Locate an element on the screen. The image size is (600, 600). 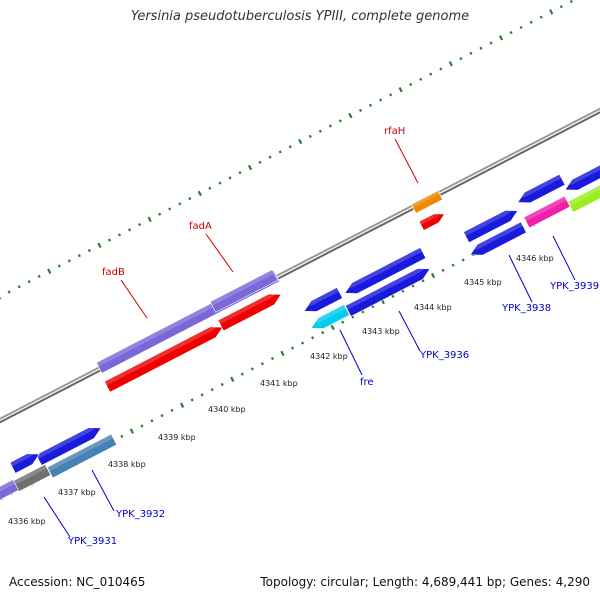
accession-text: Accession: NC_010465 is located at coordinates (77, 582).